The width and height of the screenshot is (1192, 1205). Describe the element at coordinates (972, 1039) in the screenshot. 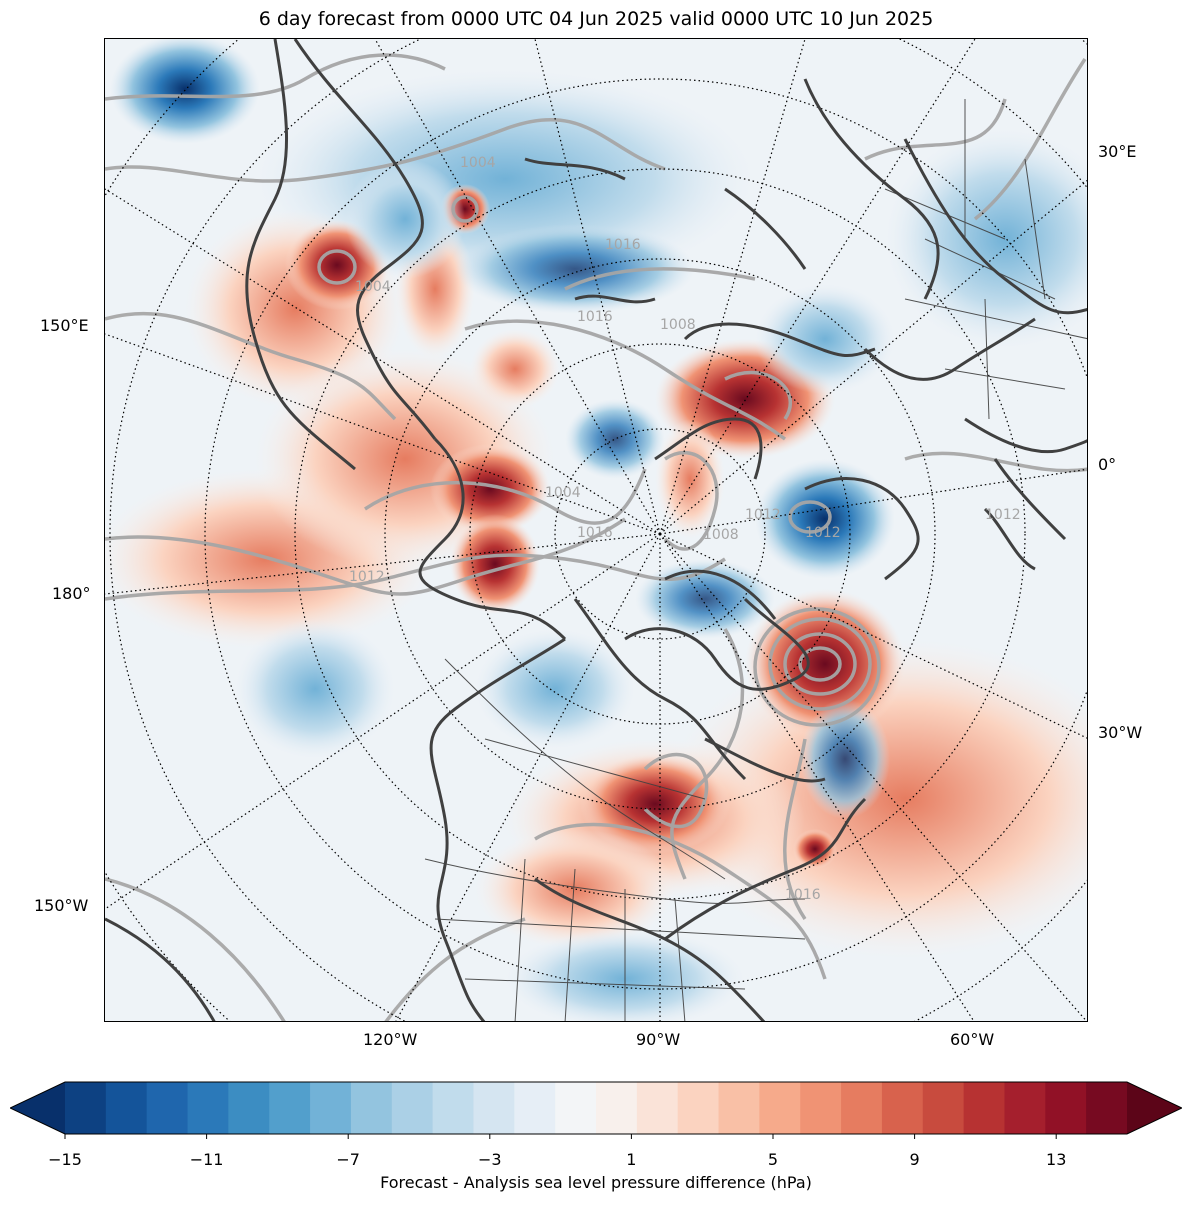

I see `lon-label-60w: 60°W` at that location.